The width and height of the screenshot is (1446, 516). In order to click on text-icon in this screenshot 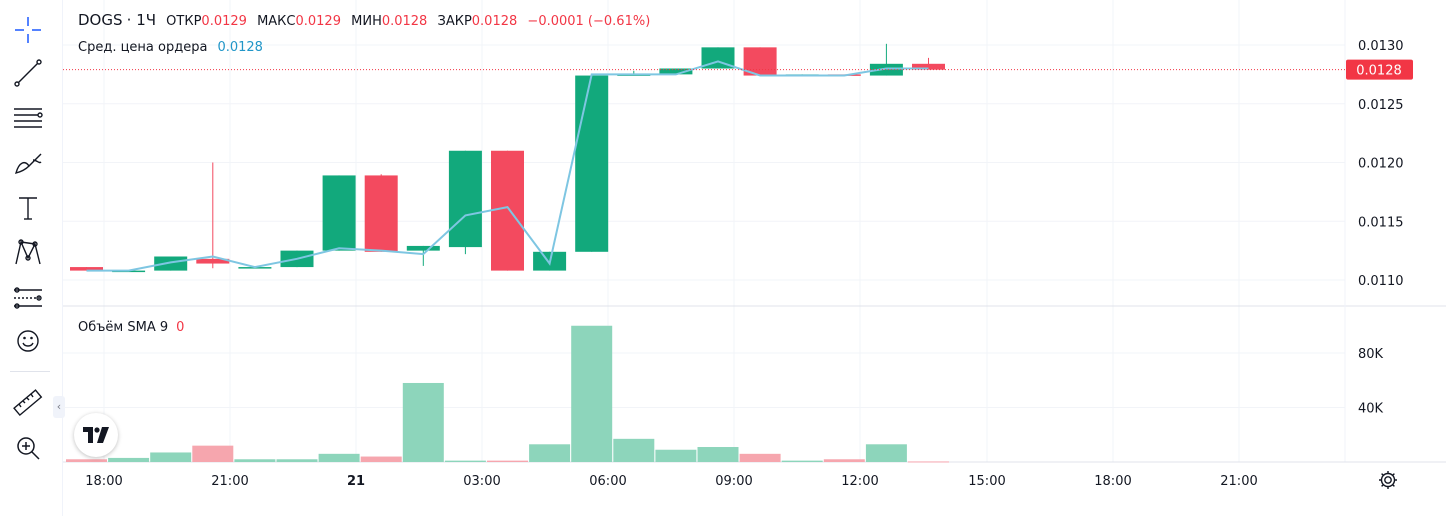, I will do `click(28, 208)`.